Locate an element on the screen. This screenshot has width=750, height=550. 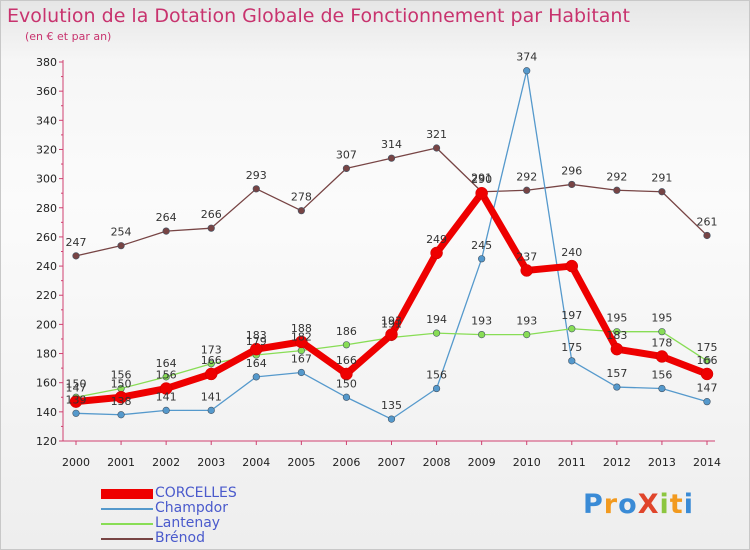
data-label: 138 is located at coordinates (121, 401).